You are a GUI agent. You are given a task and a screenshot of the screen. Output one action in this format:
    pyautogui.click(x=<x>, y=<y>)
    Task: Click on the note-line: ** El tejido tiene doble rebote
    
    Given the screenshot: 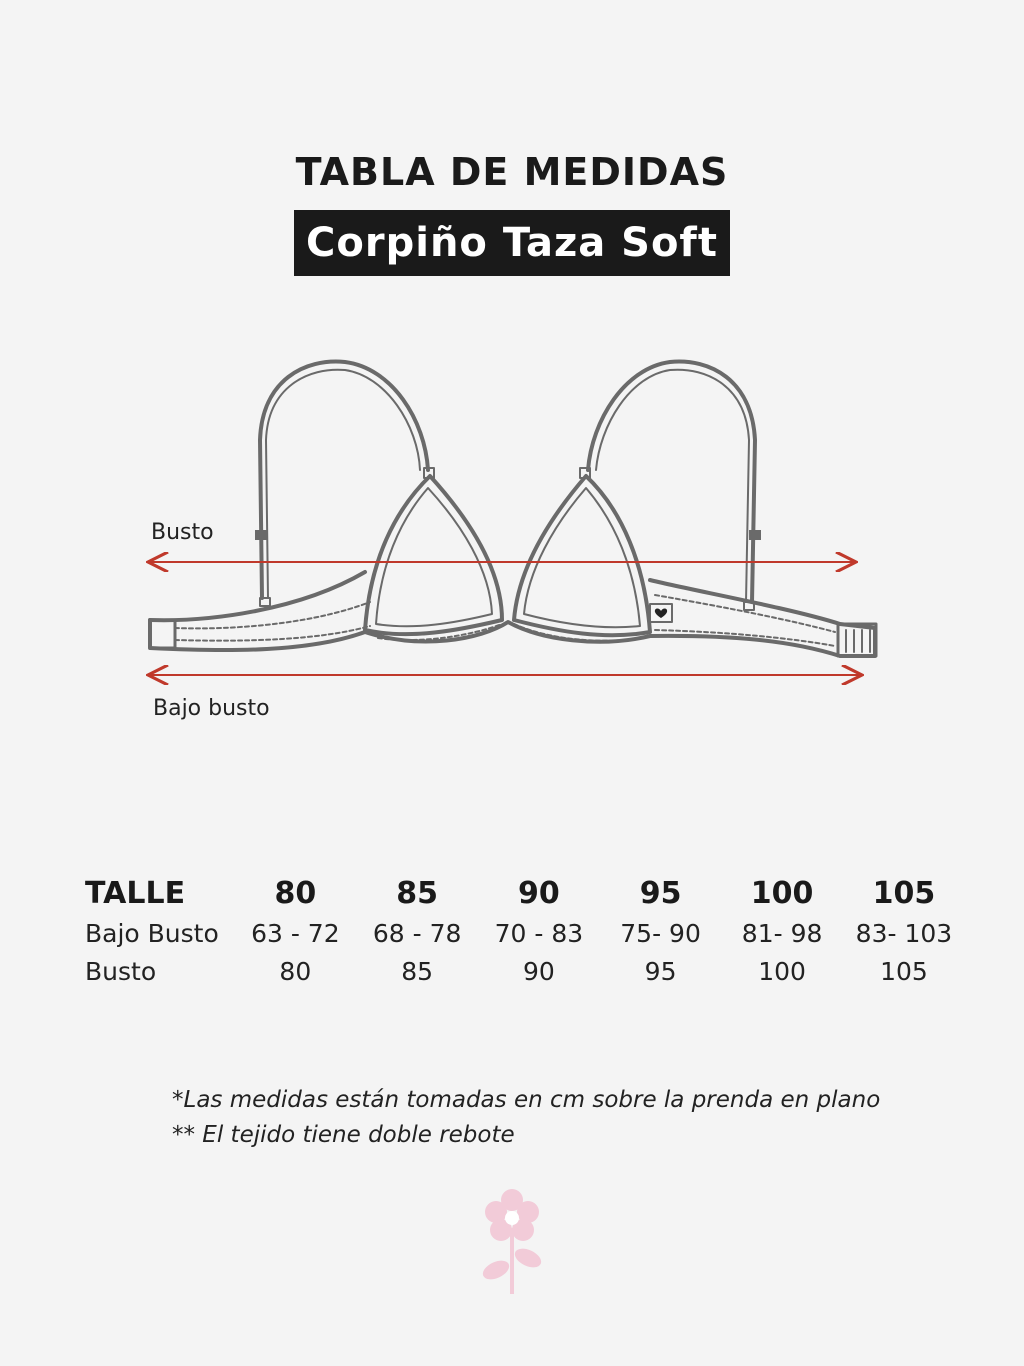 What is the action you would take?
    pyautogui.click(x=343, y=1135)
    